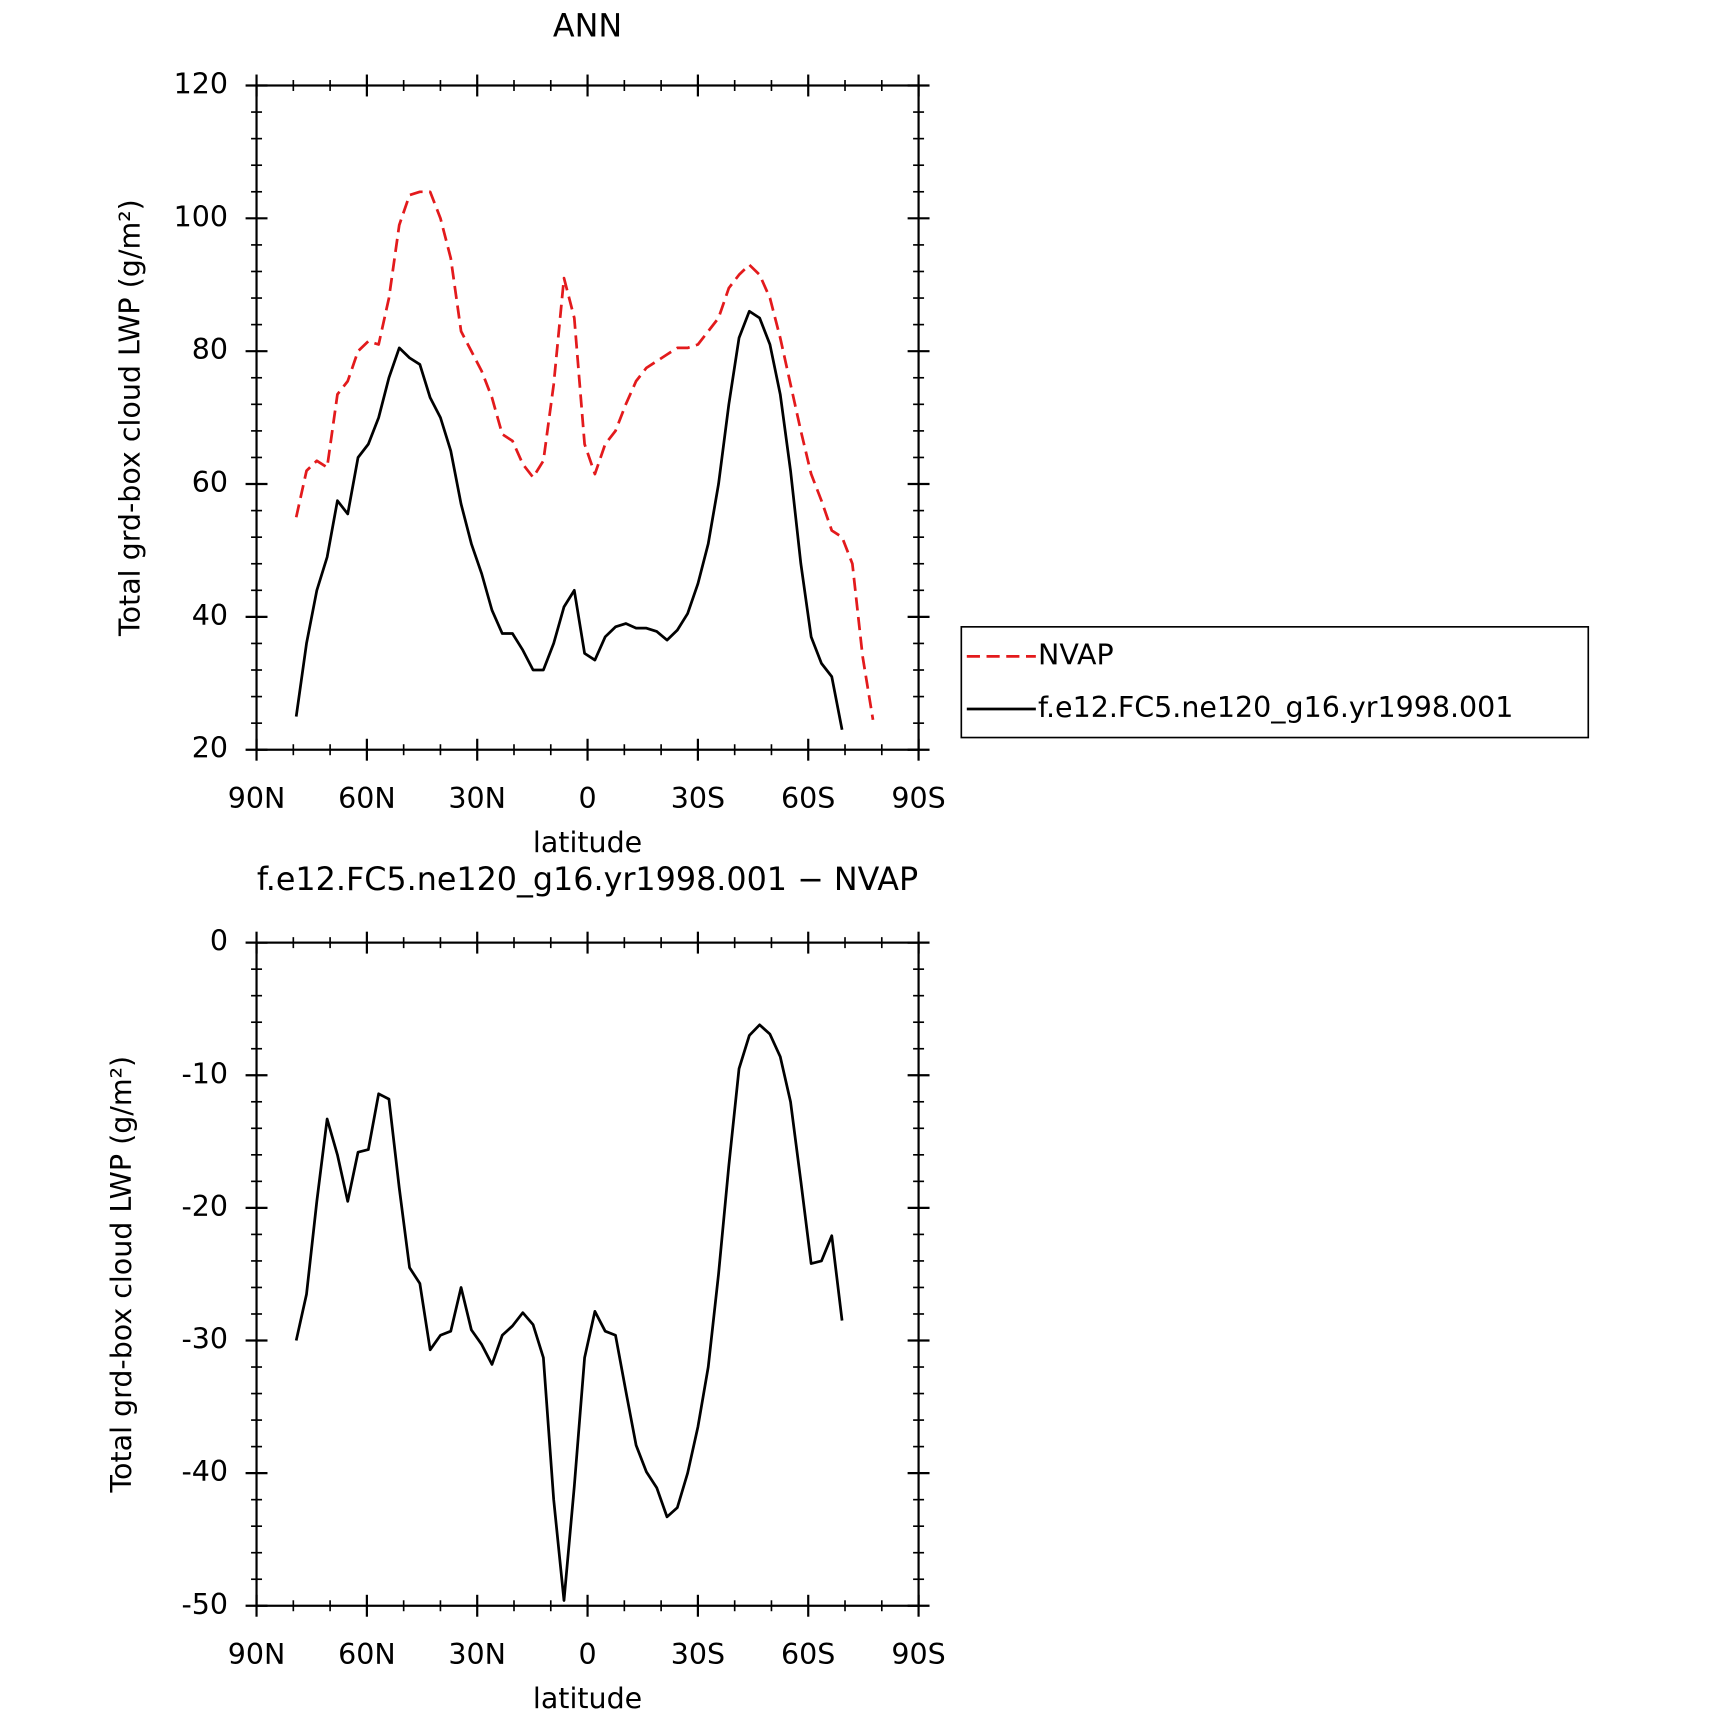  Describe the element at coordinates (205, 1206) in the screenshot. I see `y-tick-label: -20` at that location.